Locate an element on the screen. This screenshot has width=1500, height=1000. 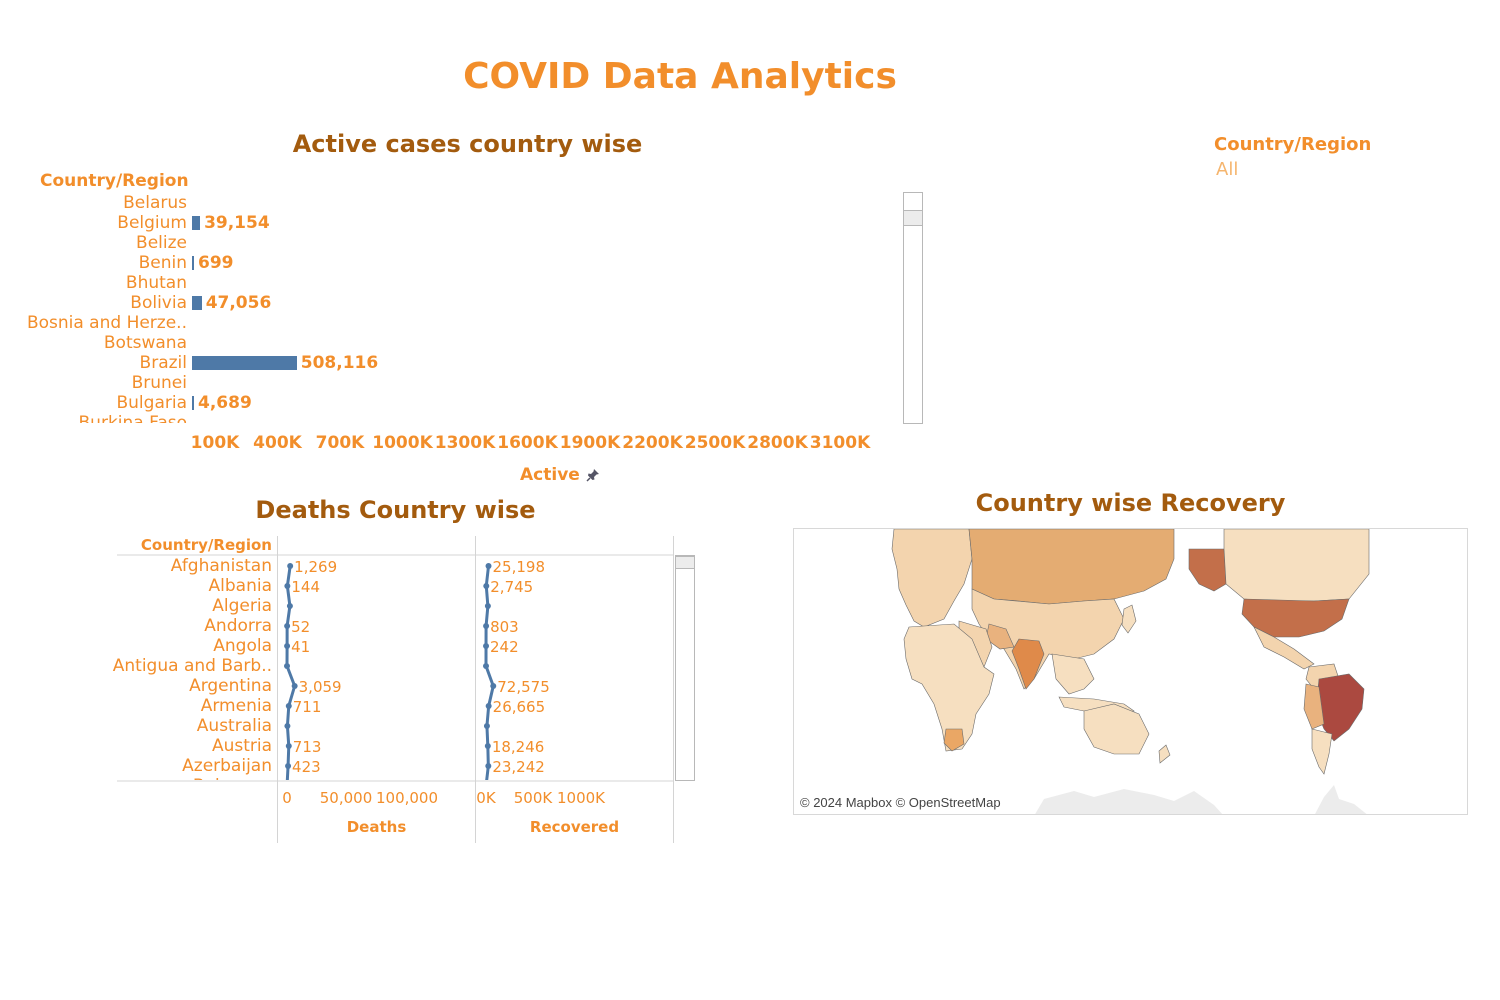
deaths-value-label: 144 is located at coordinates (305, 587).